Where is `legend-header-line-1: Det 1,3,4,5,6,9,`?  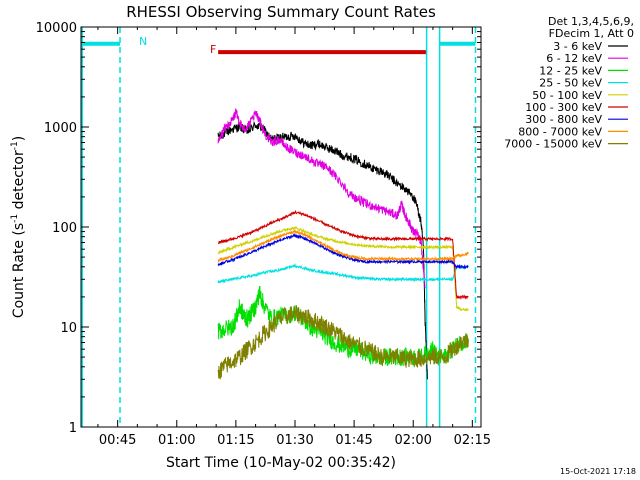 legend-header-line-1: Det 1,3,4,5,6,9, is located at coordinates (591, 21).